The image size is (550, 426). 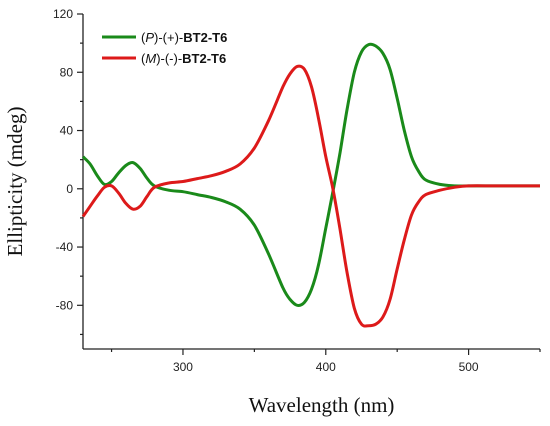 I want to click on x-tick-label: 400, so click(x=326, y=367).